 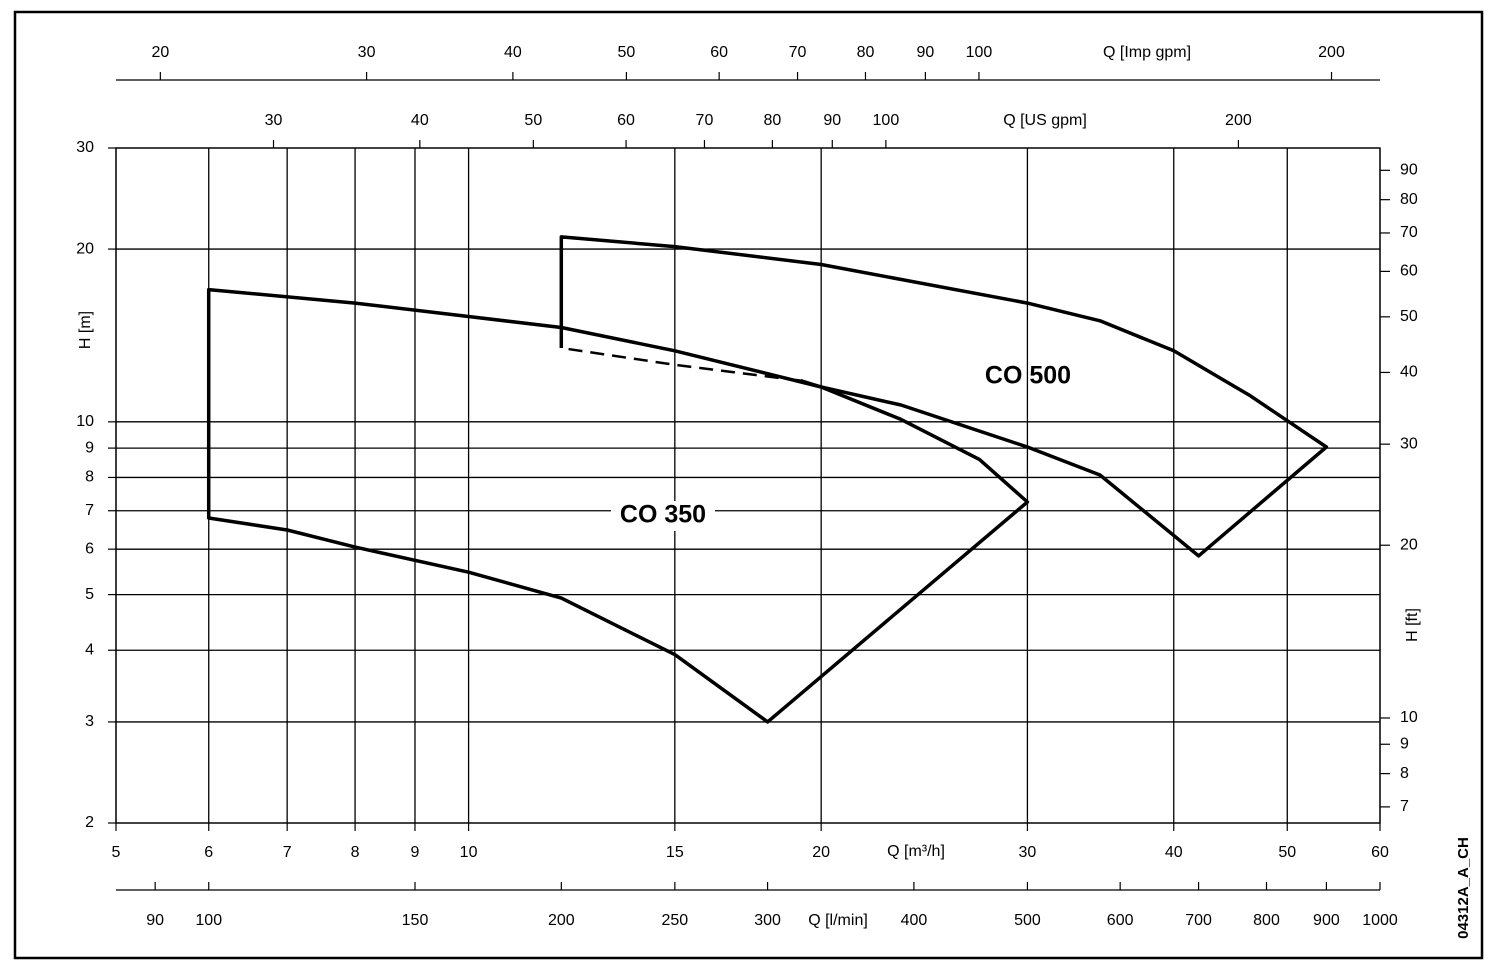 I want to click on ft-tick-label: 20, so click(x=1409, y=544).